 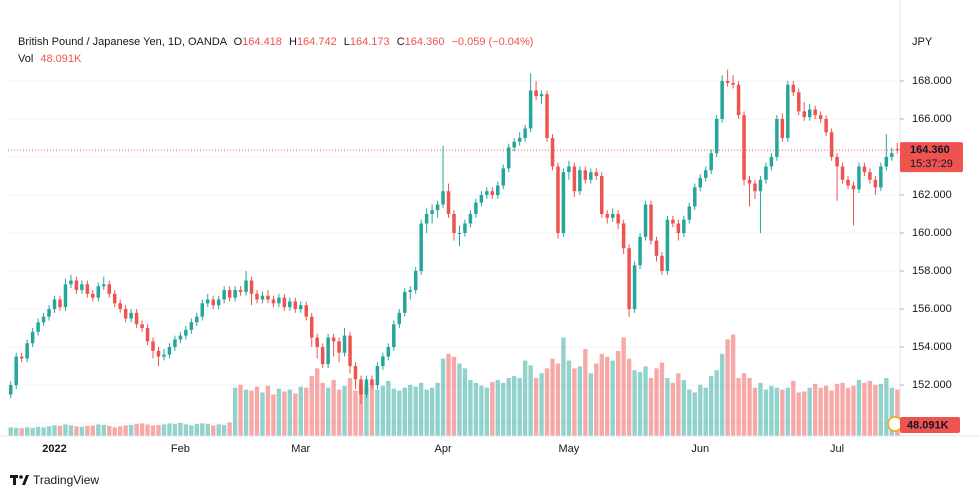 What do you see at coordinates (493, 42) in the screenshot?
I see `change-value: −0.059 (−0.04%)` at bounding box center [493, 42].